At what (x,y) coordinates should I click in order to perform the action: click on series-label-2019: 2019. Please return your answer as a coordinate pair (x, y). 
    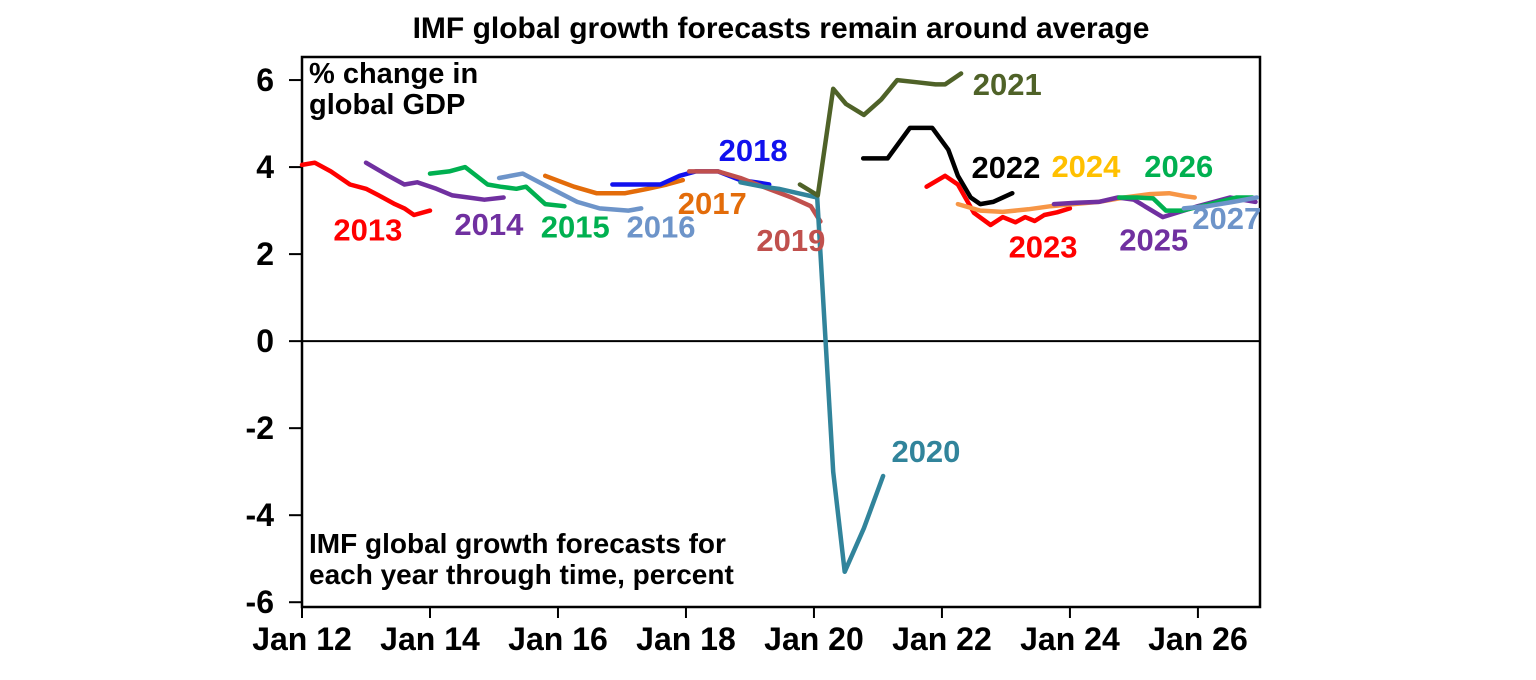
    Looking at the image, I should click on (790, 240).